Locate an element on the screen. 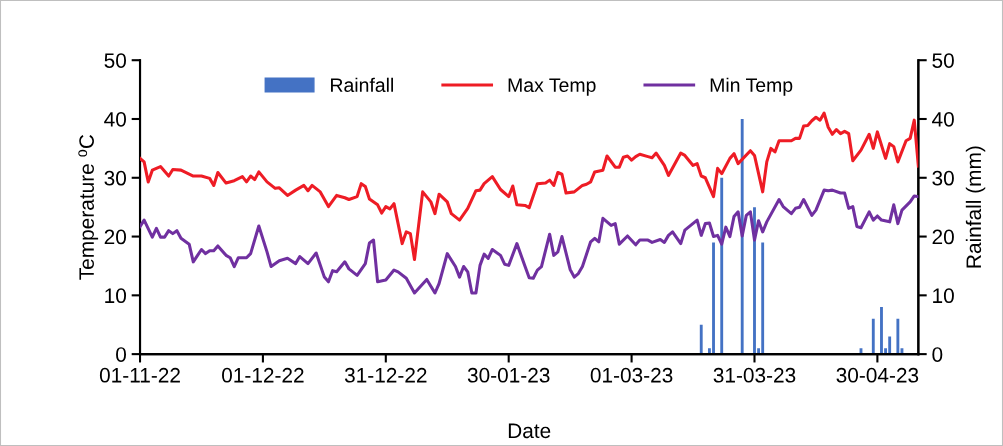  y-tick-label: 40 is located at coordinates (115, 119).